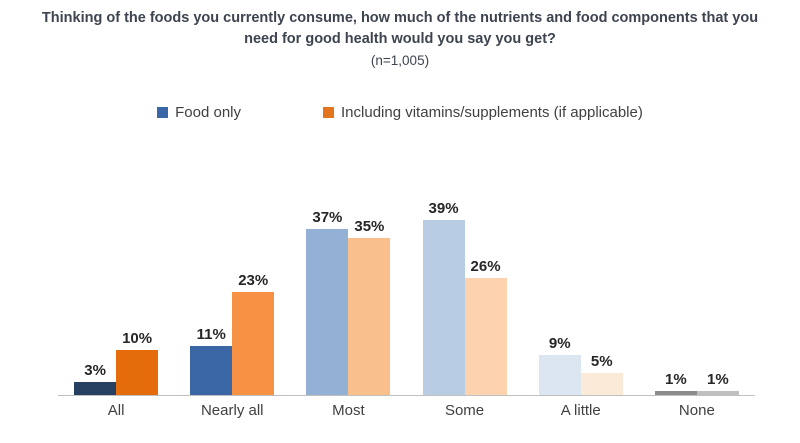 Image resolution: width=800 pixels, height=443 pixels. I want to click on value-label: 23%, so click(253, 280).